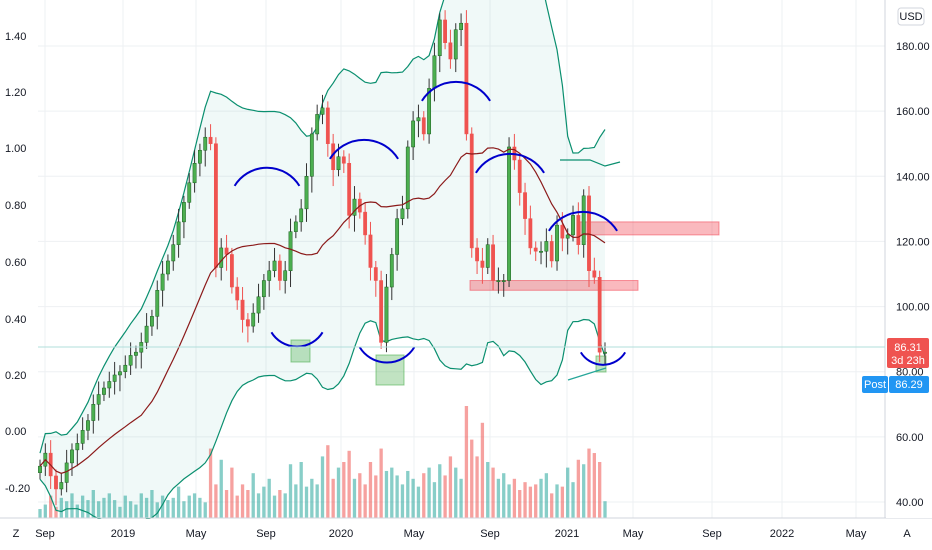 The width and height of the screenshot is (932, 550). I want to click on post-value-badge, so click(909, 384).